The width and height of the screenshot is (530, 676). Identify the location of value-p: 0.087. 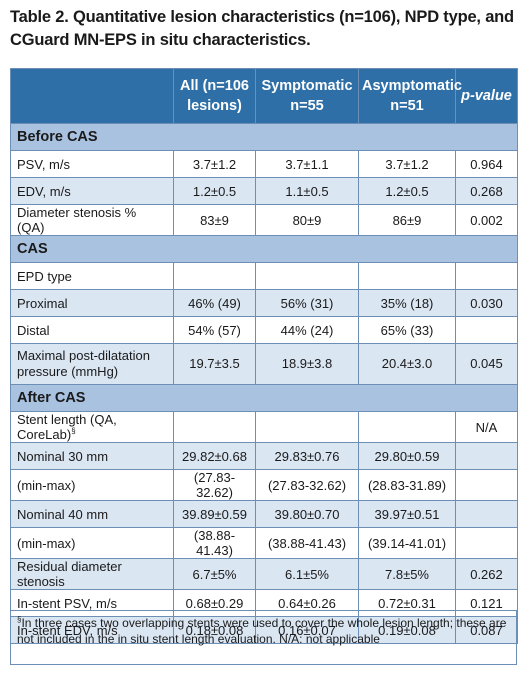
(486, 630).